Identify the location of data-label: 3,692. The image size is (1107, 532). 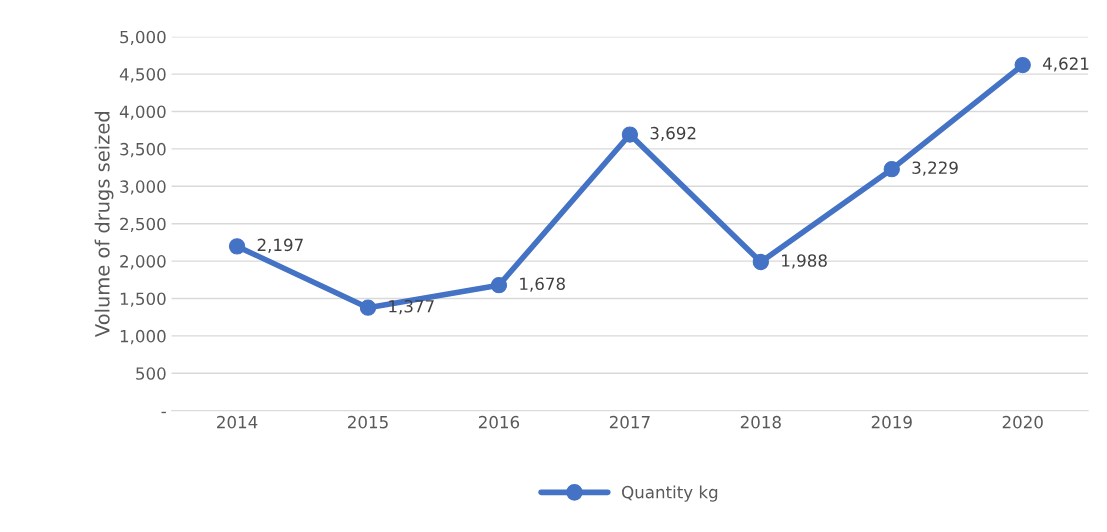
(673, 134).